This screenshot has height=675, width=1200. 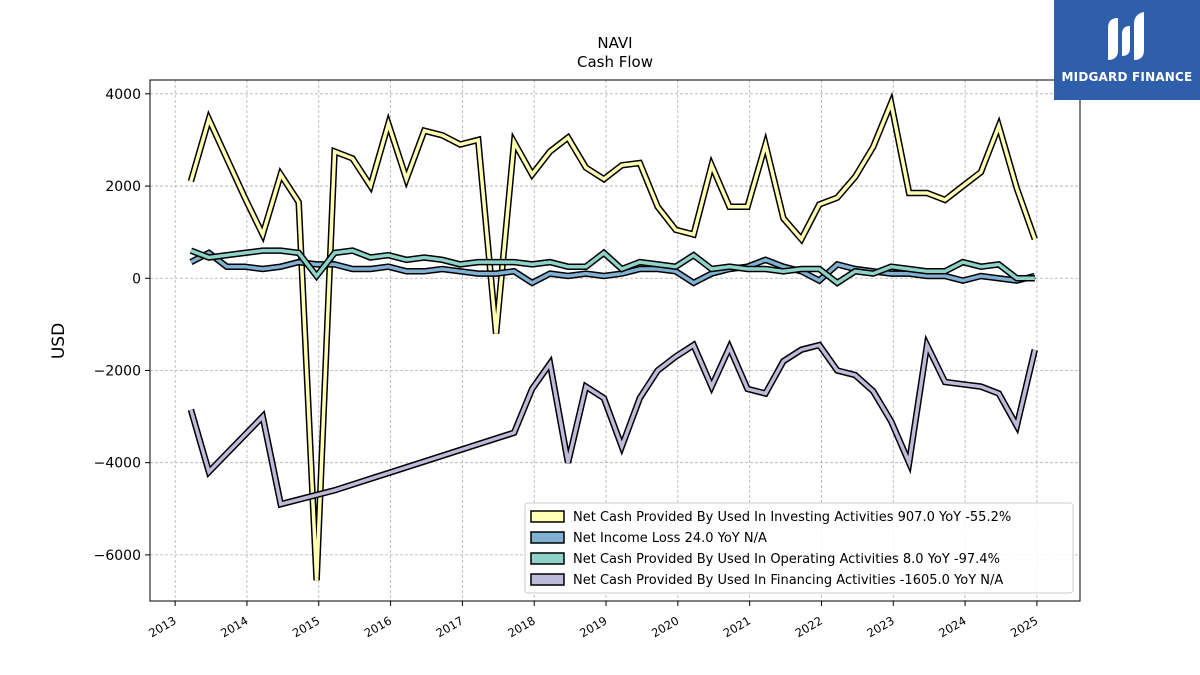 I want to click on legend-swatch-operating, so click(x=547, y=558).